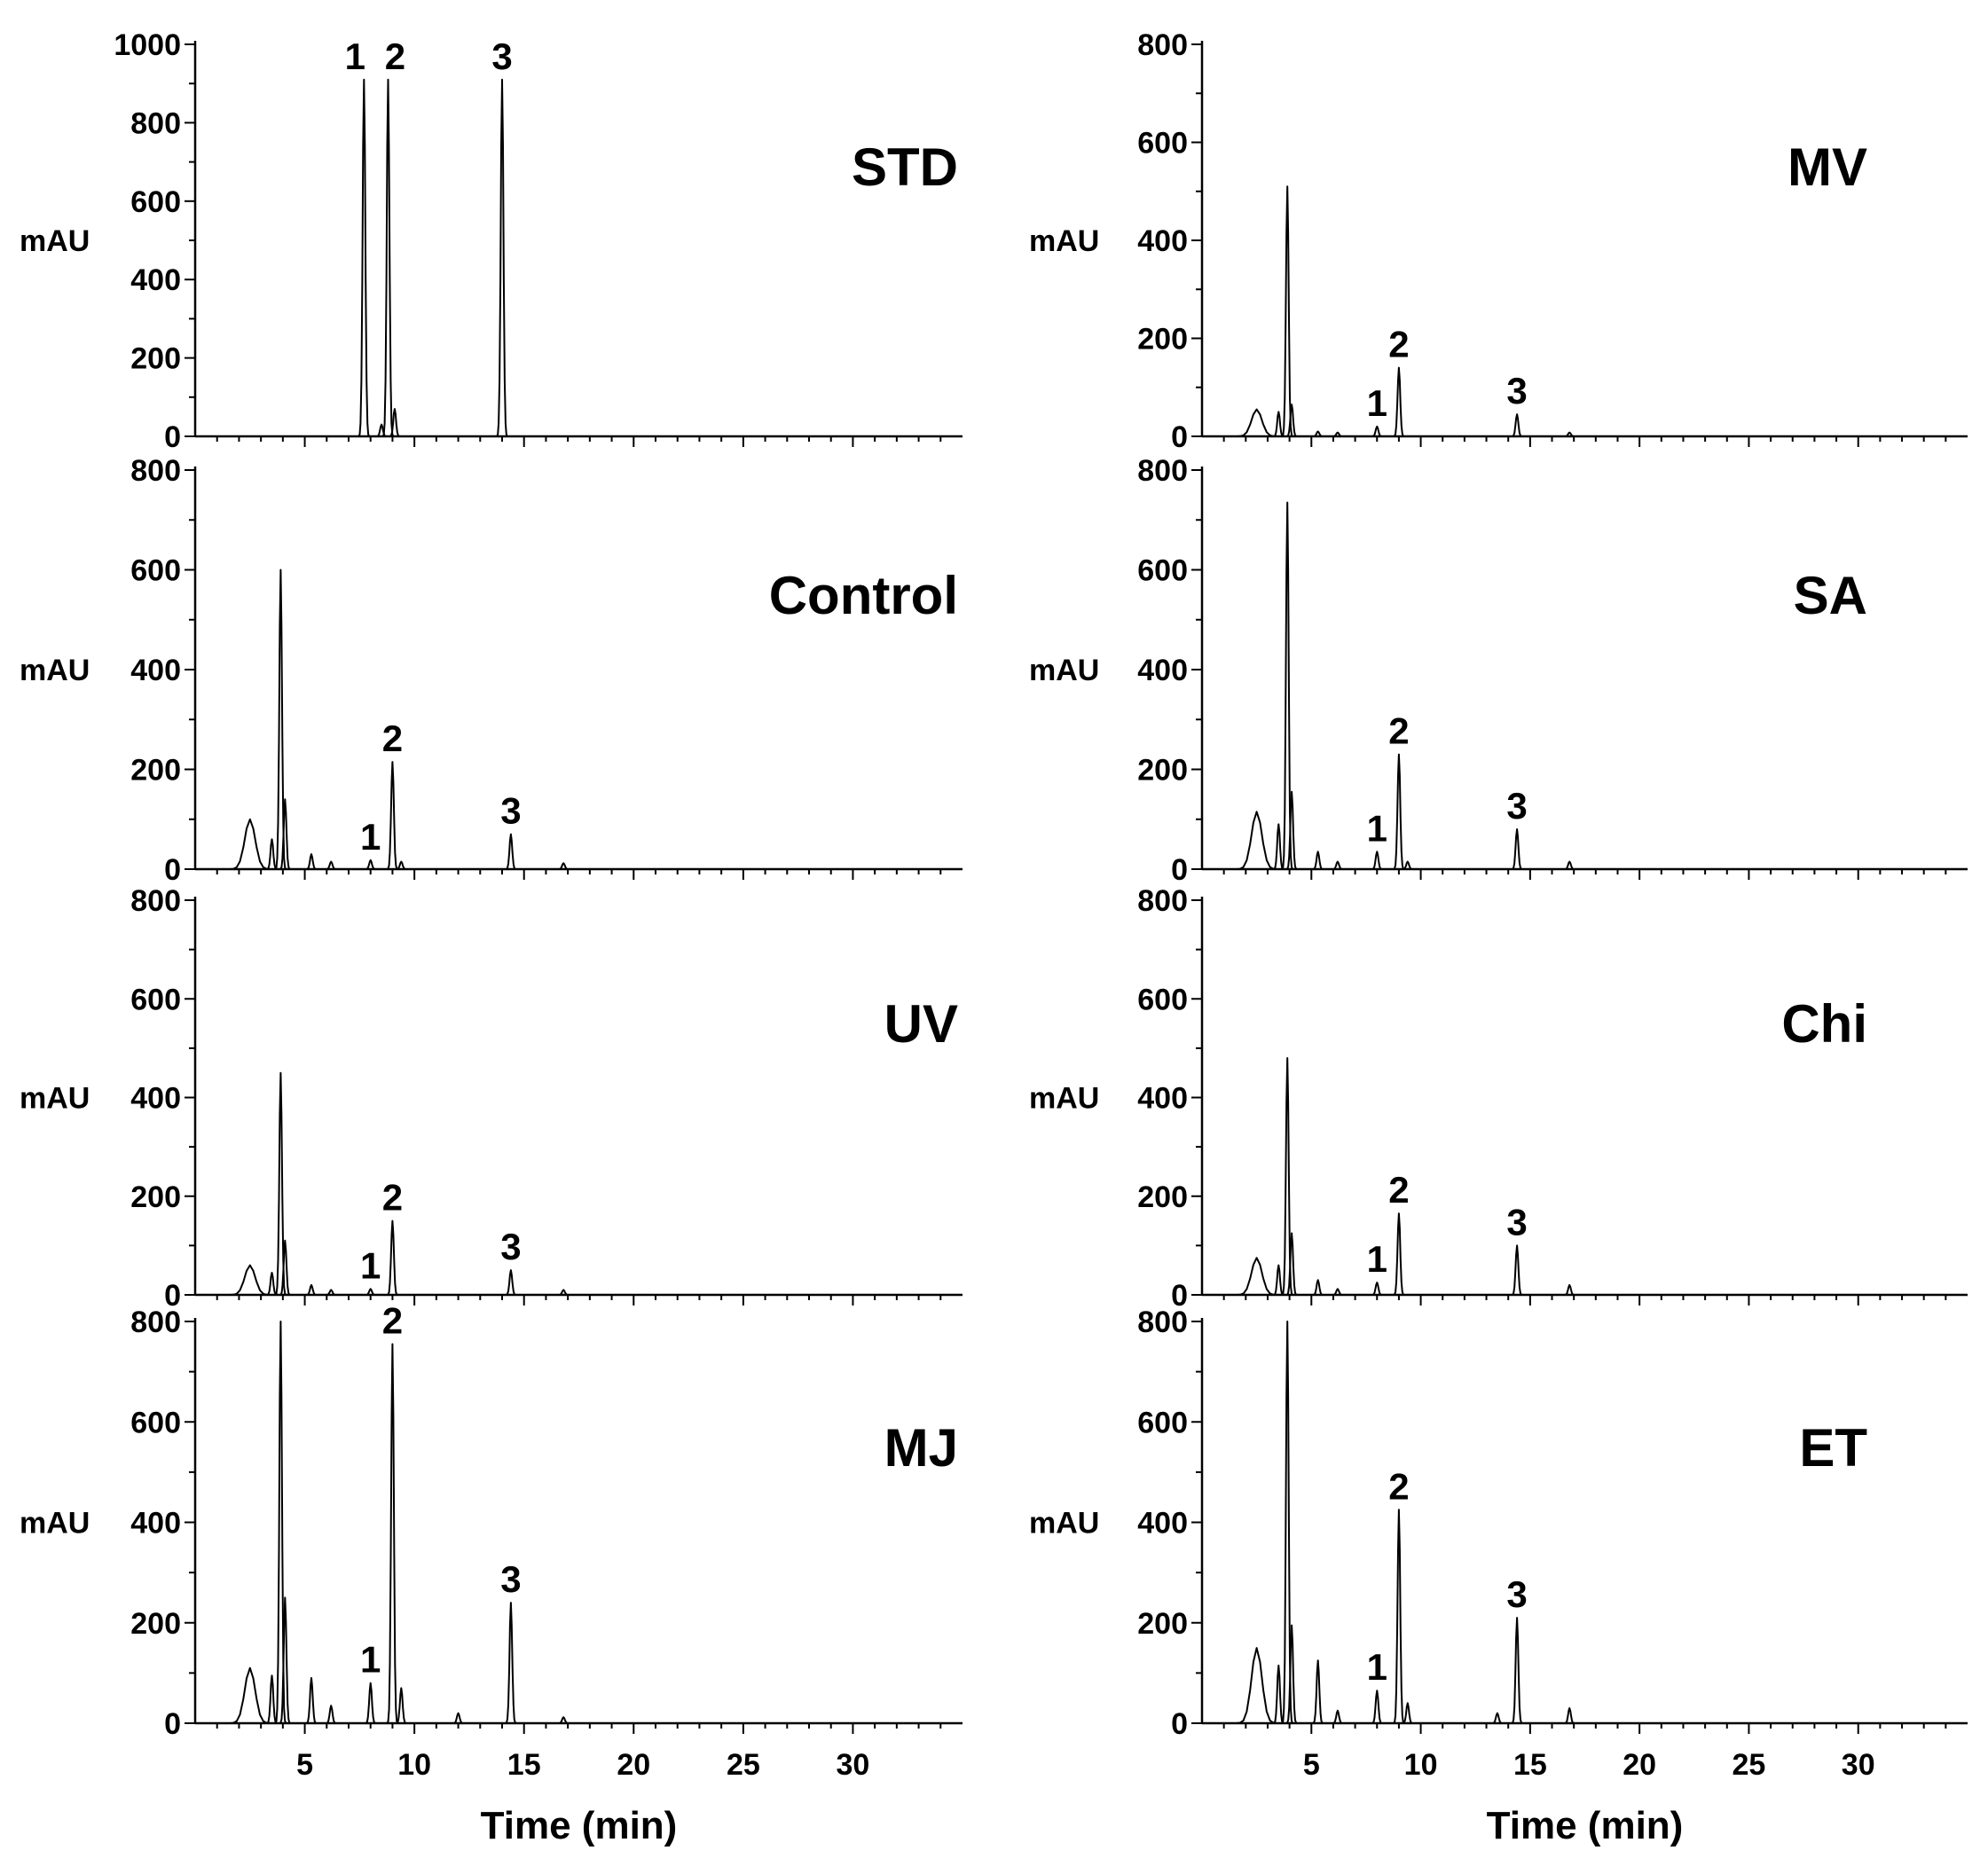 This screenshot has height=1874, width=1988. What do you see at coordinates (921, 1448) in the screenshot?
I see `sample-label: MJ` at bounding box center [921, 1448].